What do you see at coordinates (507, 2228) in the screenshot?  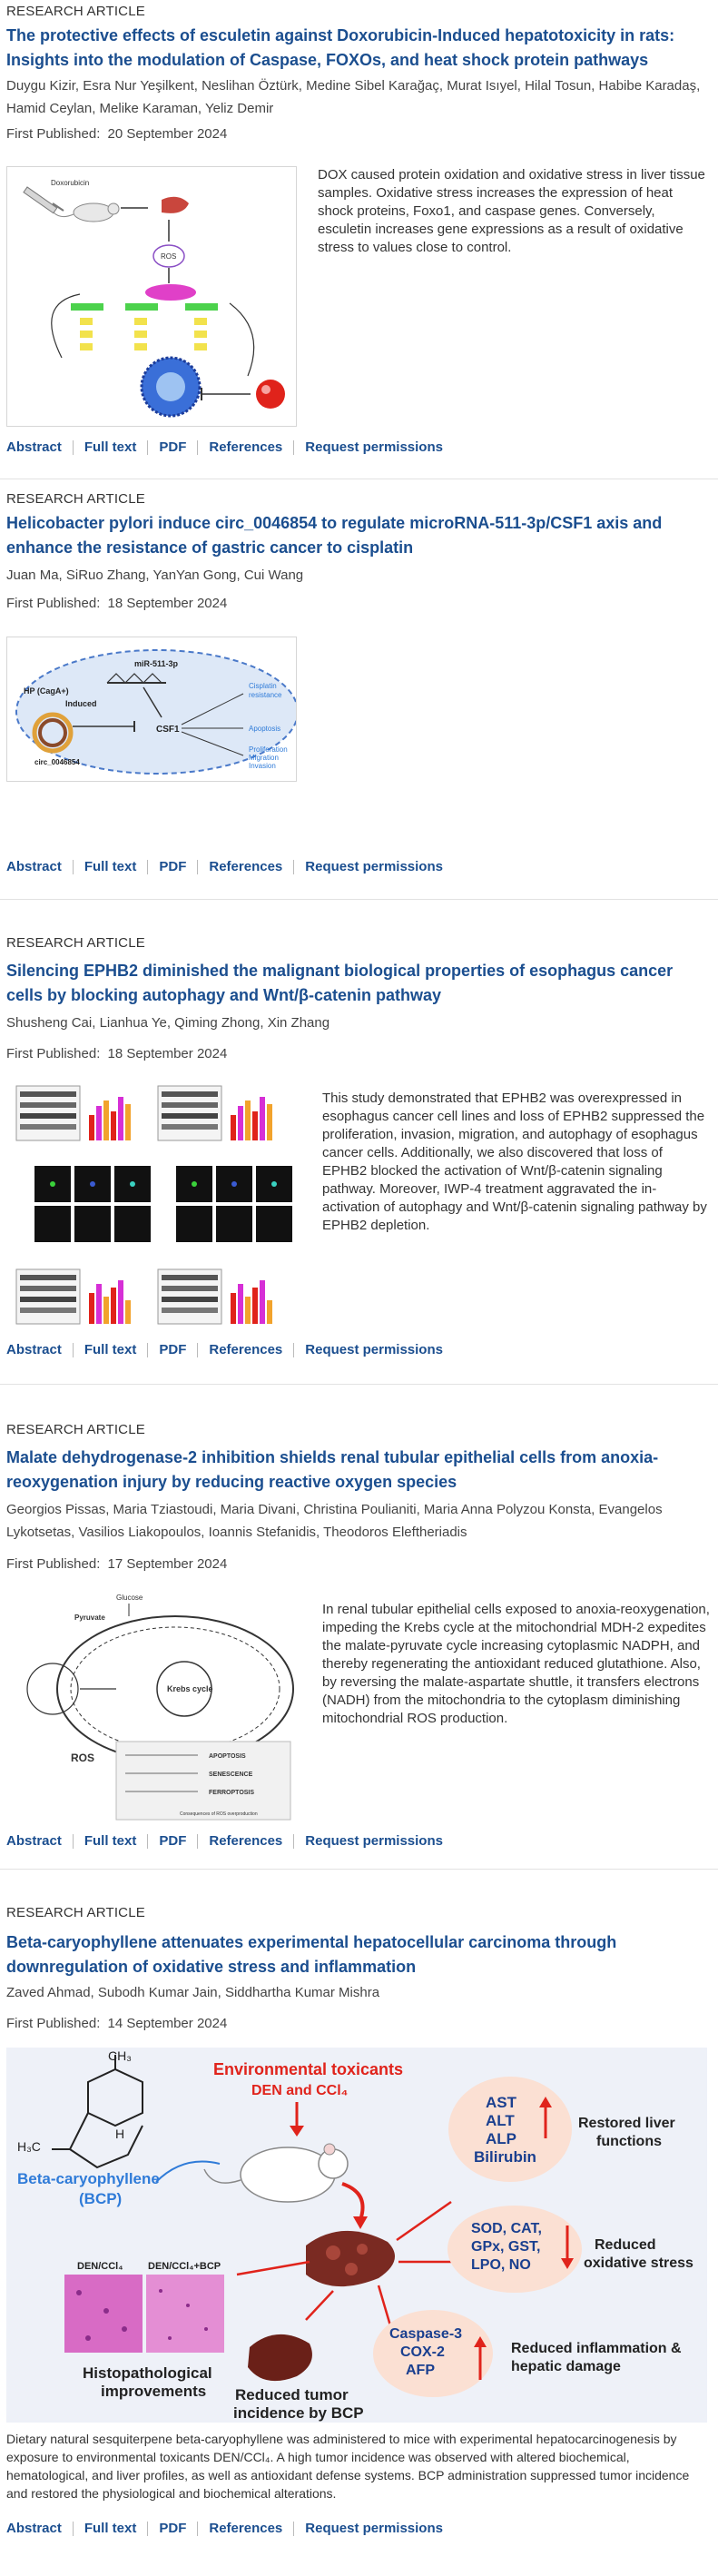 I see `outcome-2-line1: SOD, CAT,` at bounding box center [507, 2228].